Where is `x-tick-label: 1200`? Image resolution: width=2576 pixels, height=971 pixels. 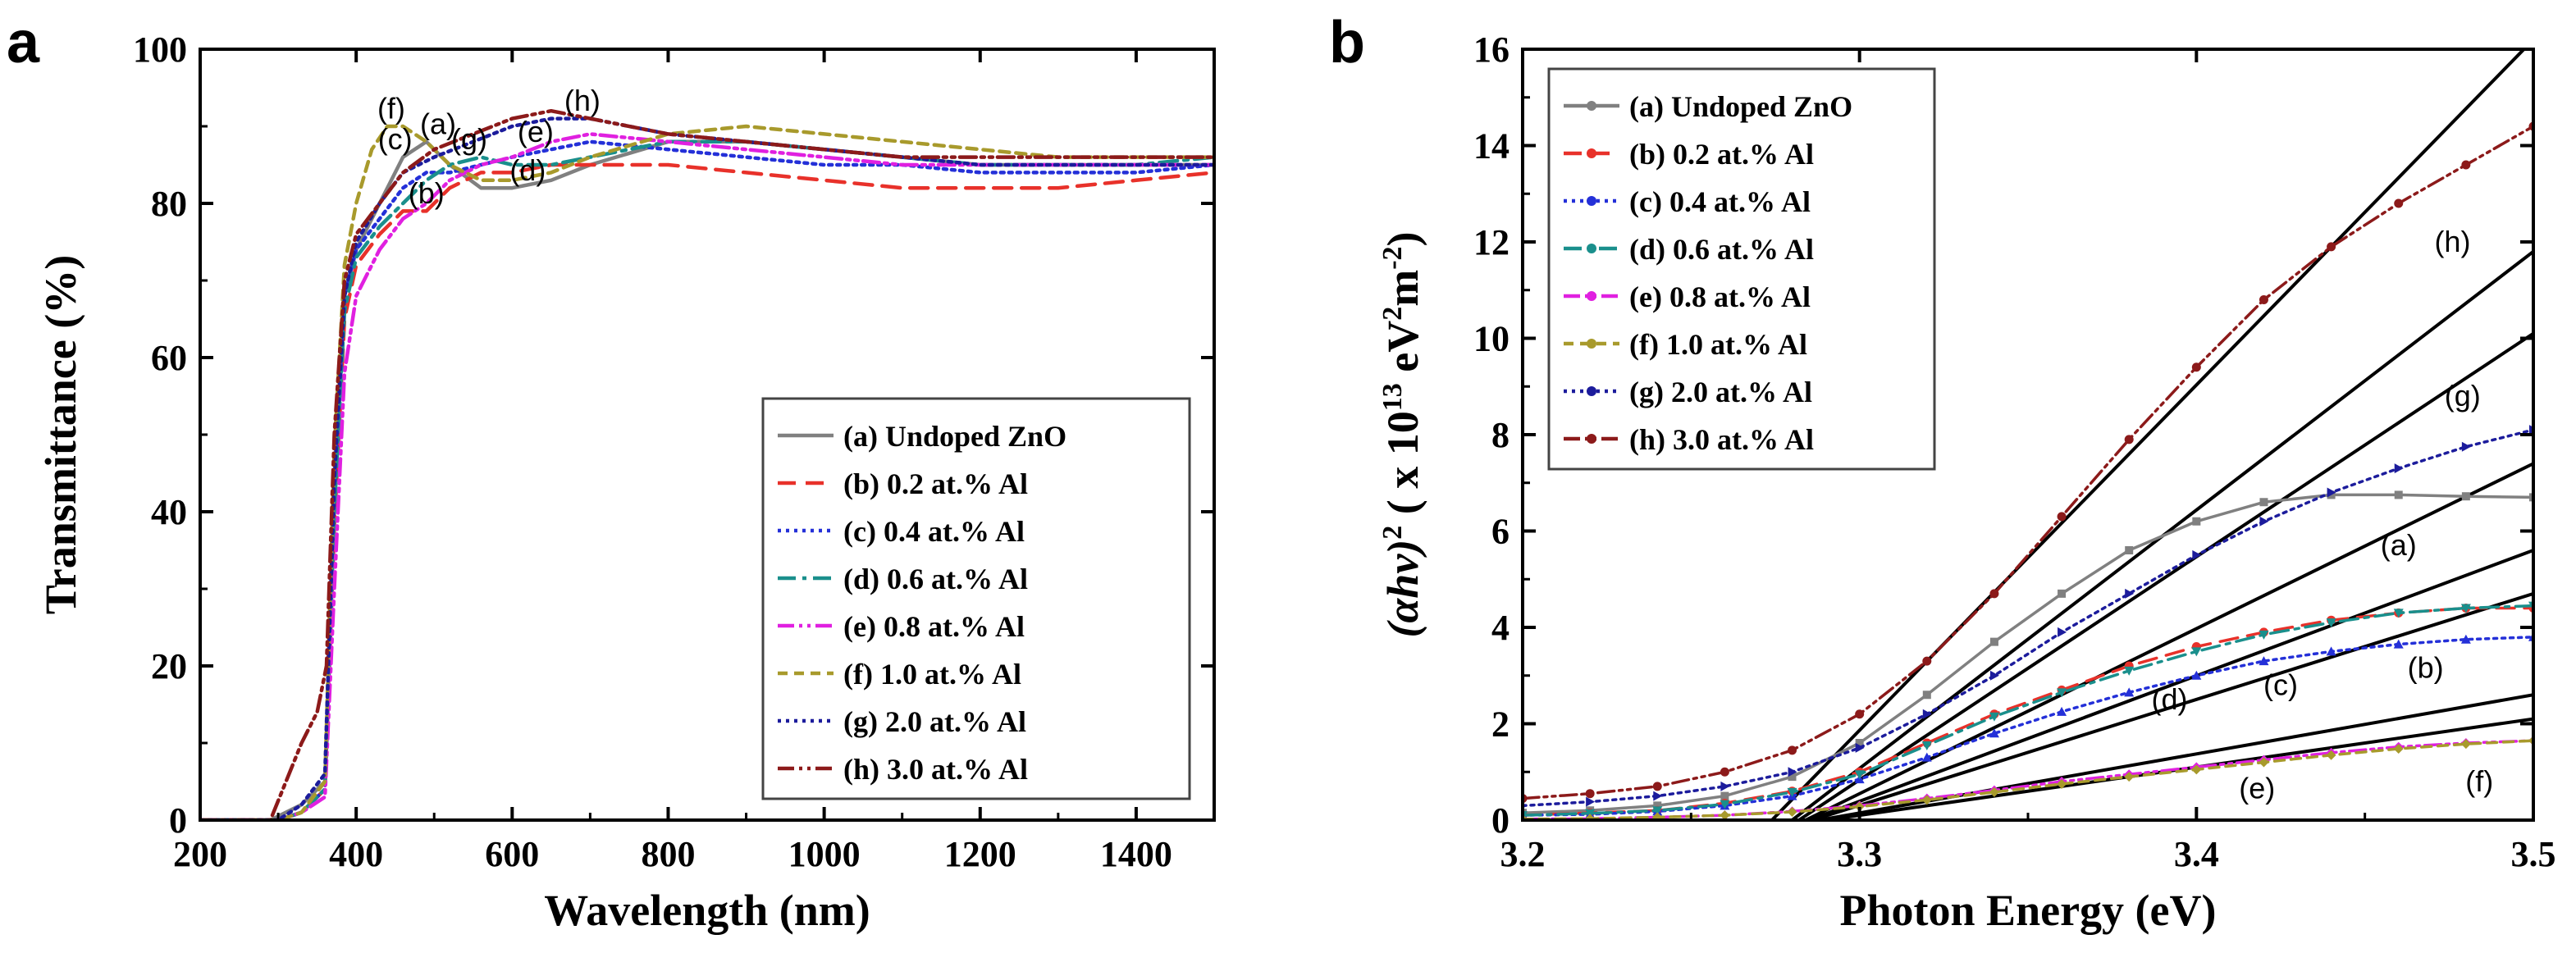 x-tick-label: 1200 is located at coordinates (980, 854).